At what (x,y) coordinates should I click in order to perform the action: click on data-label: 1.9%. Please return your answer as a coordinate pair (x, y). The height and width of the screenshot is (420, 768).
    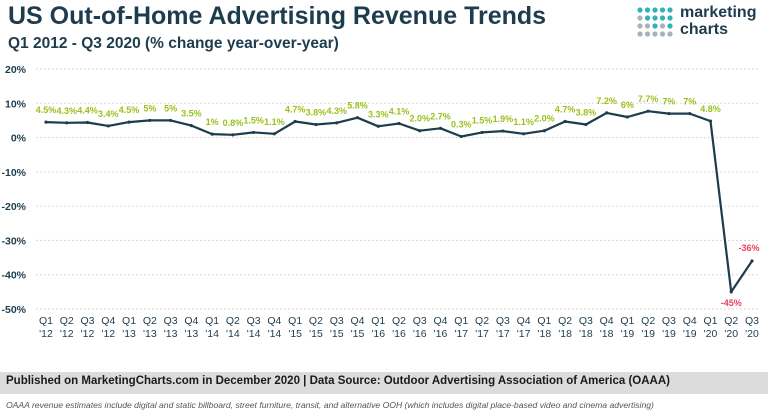
    Looking at the image, I should click on (503, 119).